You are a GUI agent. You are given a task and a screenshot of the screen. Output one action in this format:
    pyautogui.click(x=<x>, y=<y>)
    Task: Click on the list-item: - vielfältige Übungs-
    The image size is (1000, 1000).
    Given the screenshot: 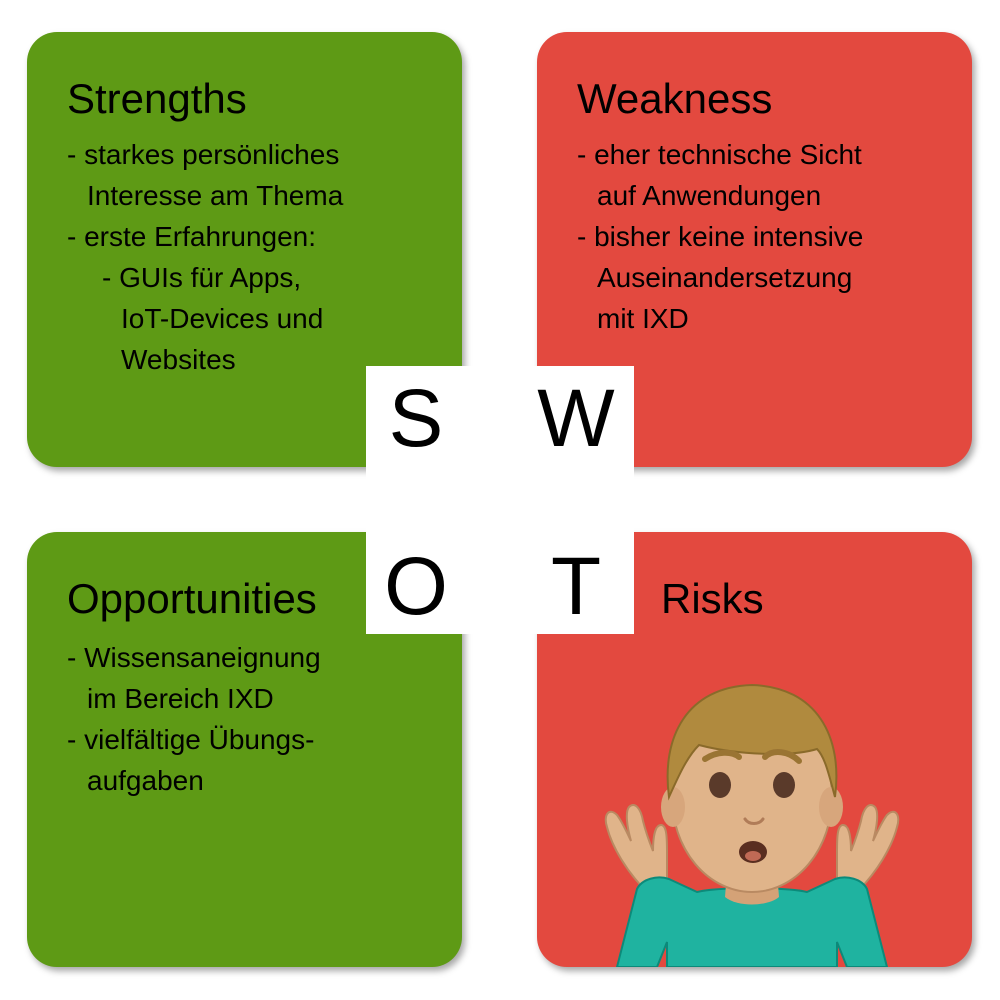 What is the action you would take?
    pyautogui.click(x=191, y=739)
    